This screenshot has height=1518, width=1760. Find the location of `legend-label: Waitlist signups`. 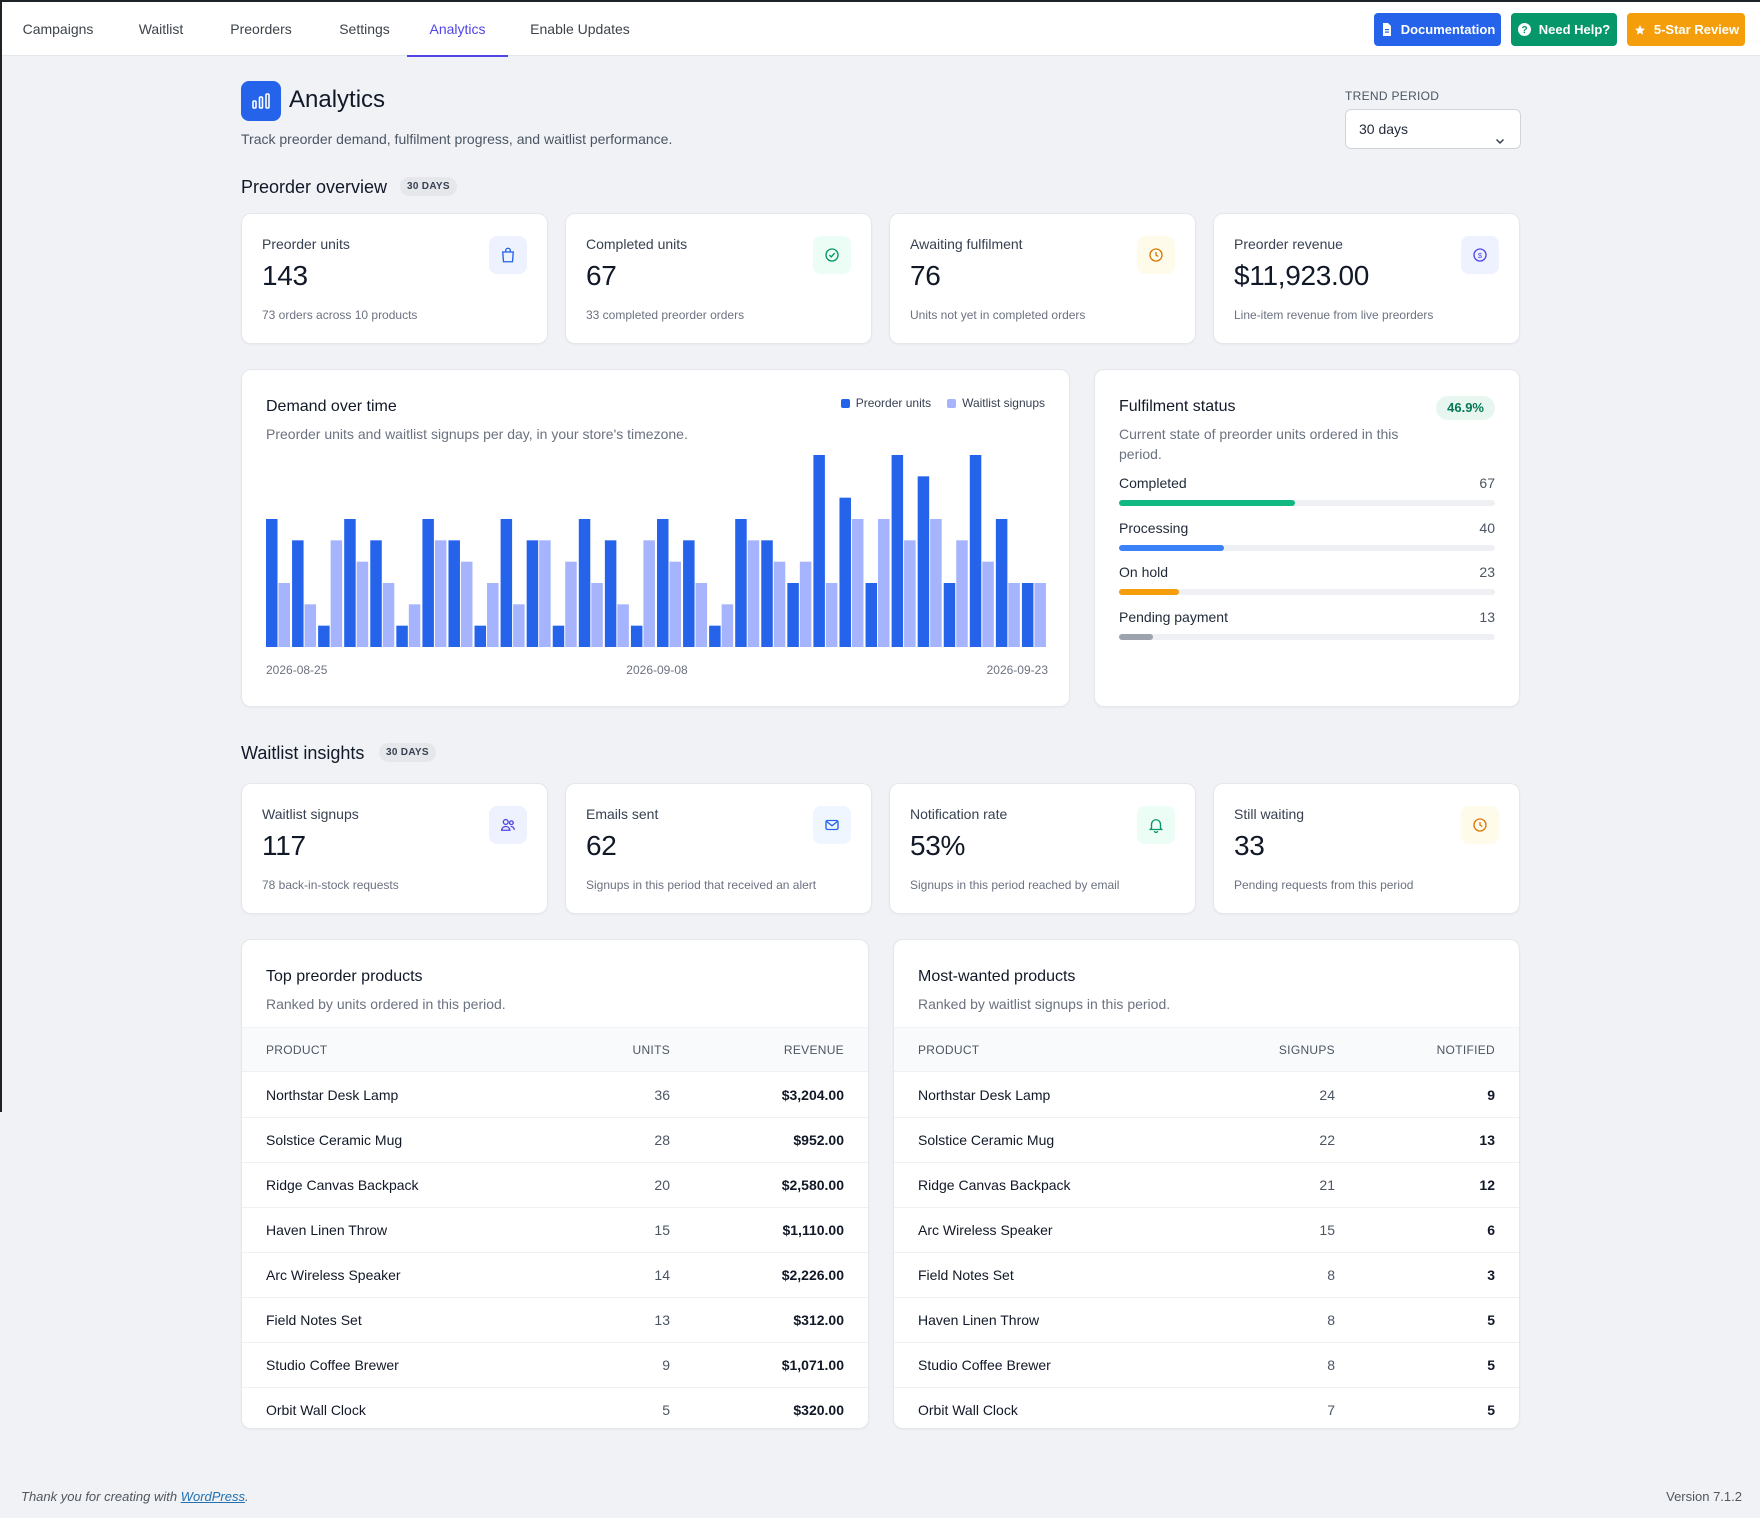

legend-label: Waitlist signups is located at coordinates (1003, 403).